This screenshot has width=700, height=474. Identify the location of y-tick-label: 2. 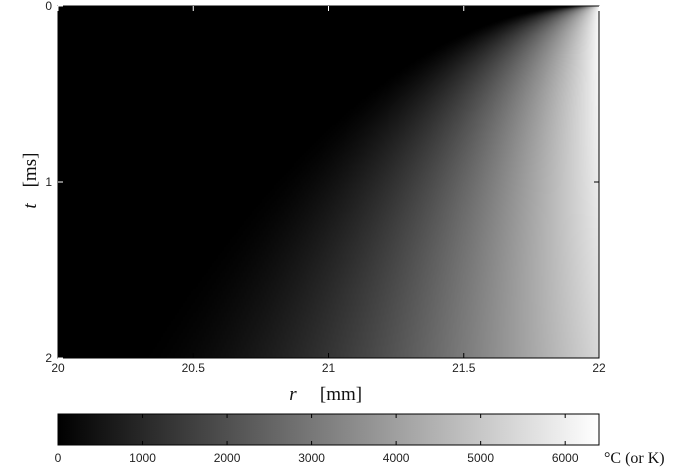
(48, 358).